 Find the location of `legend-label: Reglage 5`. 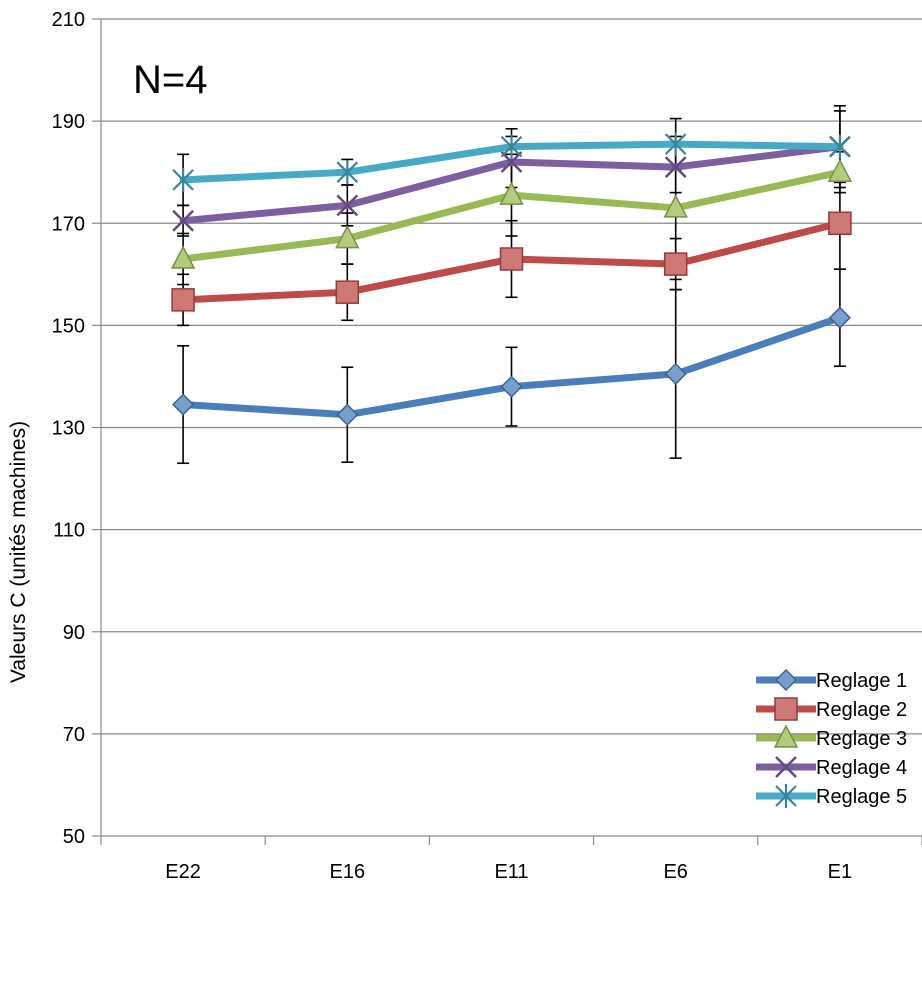

legend-label: Reglage 5 is located at coordinates (861, 797).